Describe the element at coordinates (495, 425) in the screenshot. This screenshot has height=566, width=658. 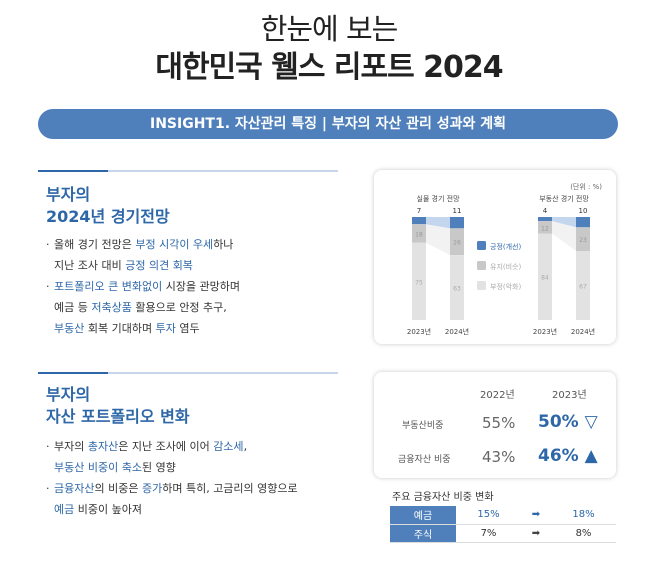
I see `portfolio-card` at that location.